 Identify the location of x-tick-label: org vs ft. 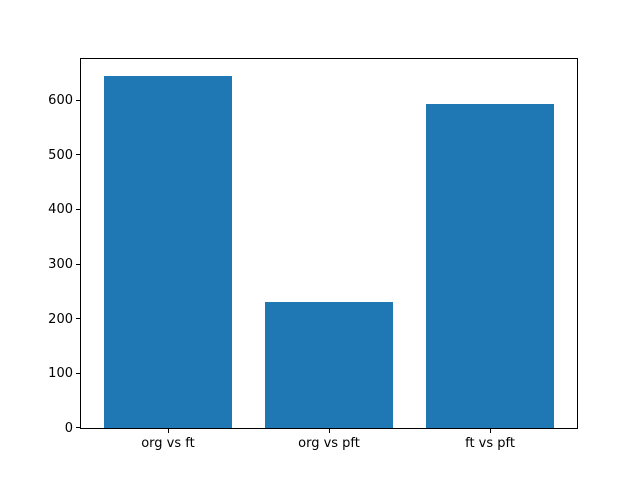
(168, 443).